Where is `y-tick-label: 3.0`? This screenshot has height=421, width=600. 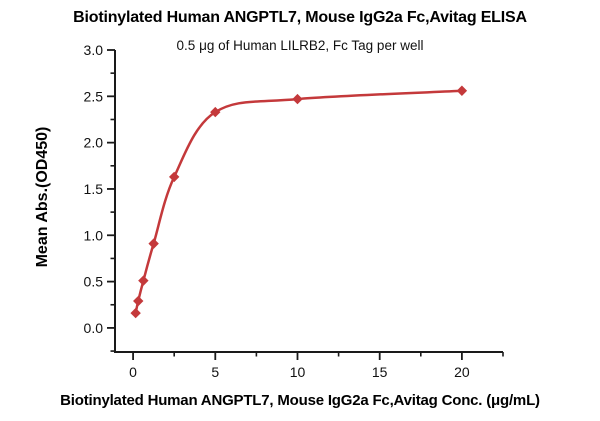 y-tick-label: 3.0 is located at coordinates (94, 50).